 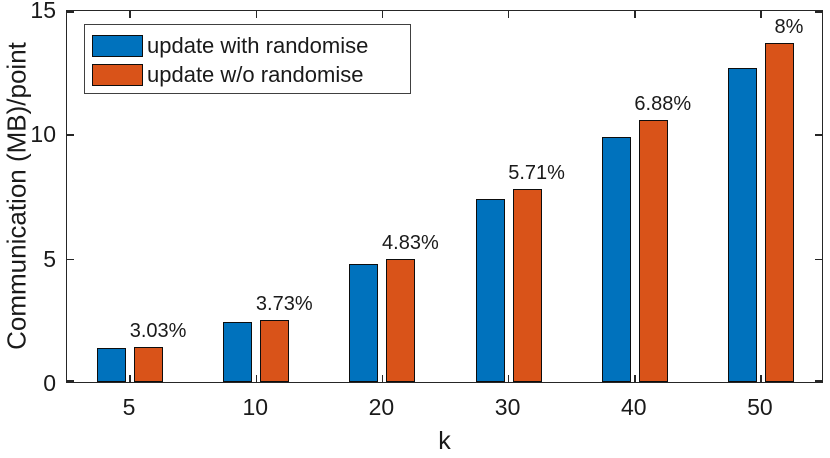 I want to click on legend-entry-wo-randomise: update w/o randomise, so click(x=251, y=74).